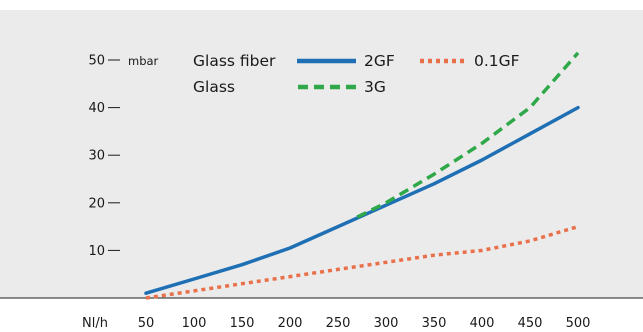 This screenshot has height=332, width=643. I want to click on x-tick-label-400: 400, so click(482, 323).